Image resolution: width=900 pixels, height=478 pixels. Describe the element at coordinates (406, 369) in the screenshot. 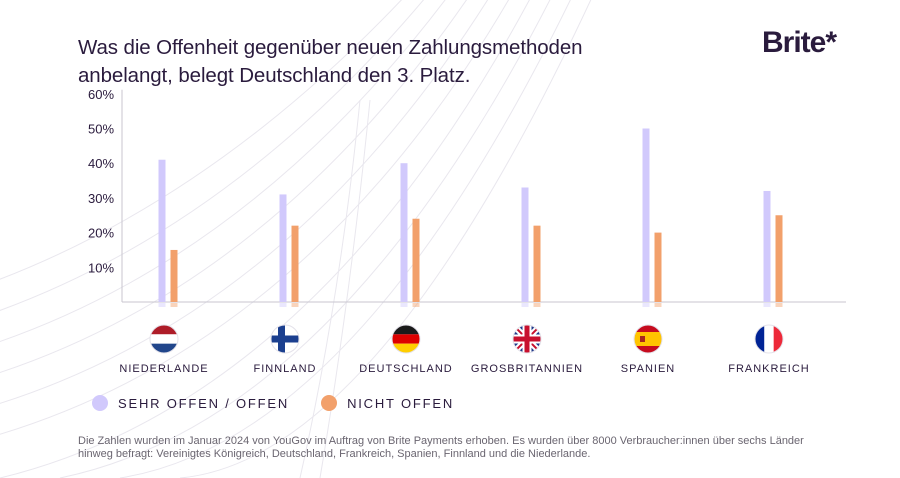

I see `category-label: DEUTSCHLAND` at that location.